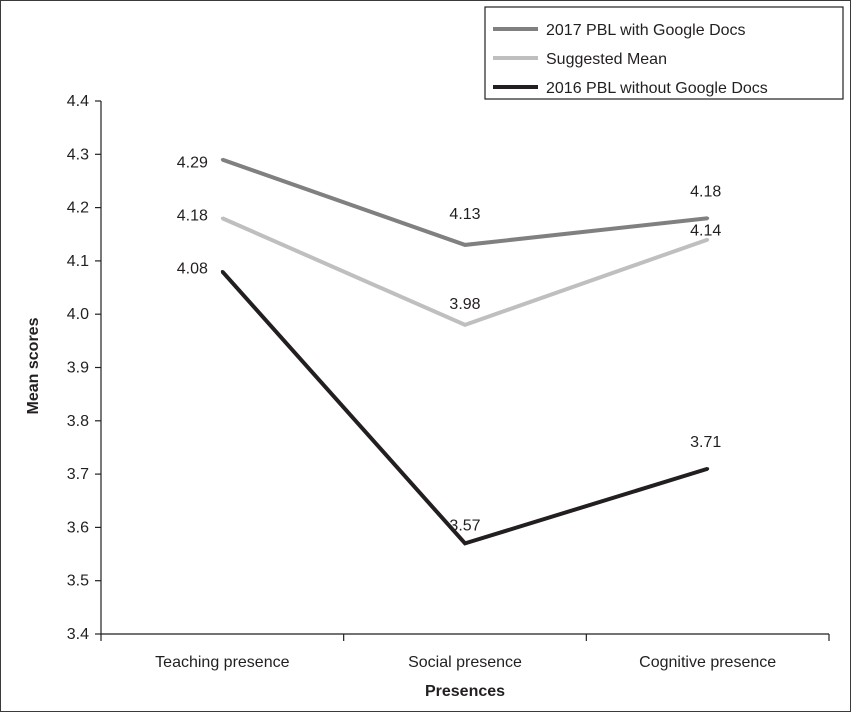 This screenshot has height=716, width=851. What do you see at coordinates (192, 269) in the screenshot?
I see `data-label: 4.08` at bounding box center [192, 269].